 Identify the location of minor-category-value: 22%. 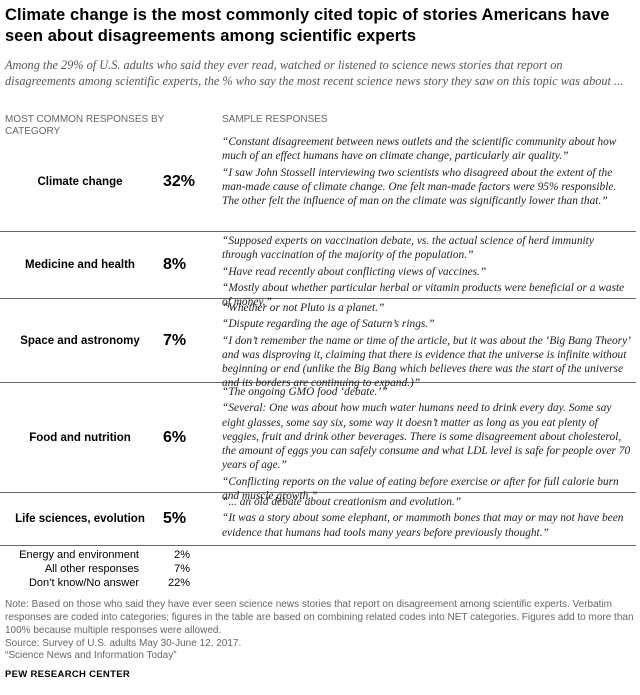
(178, 583).